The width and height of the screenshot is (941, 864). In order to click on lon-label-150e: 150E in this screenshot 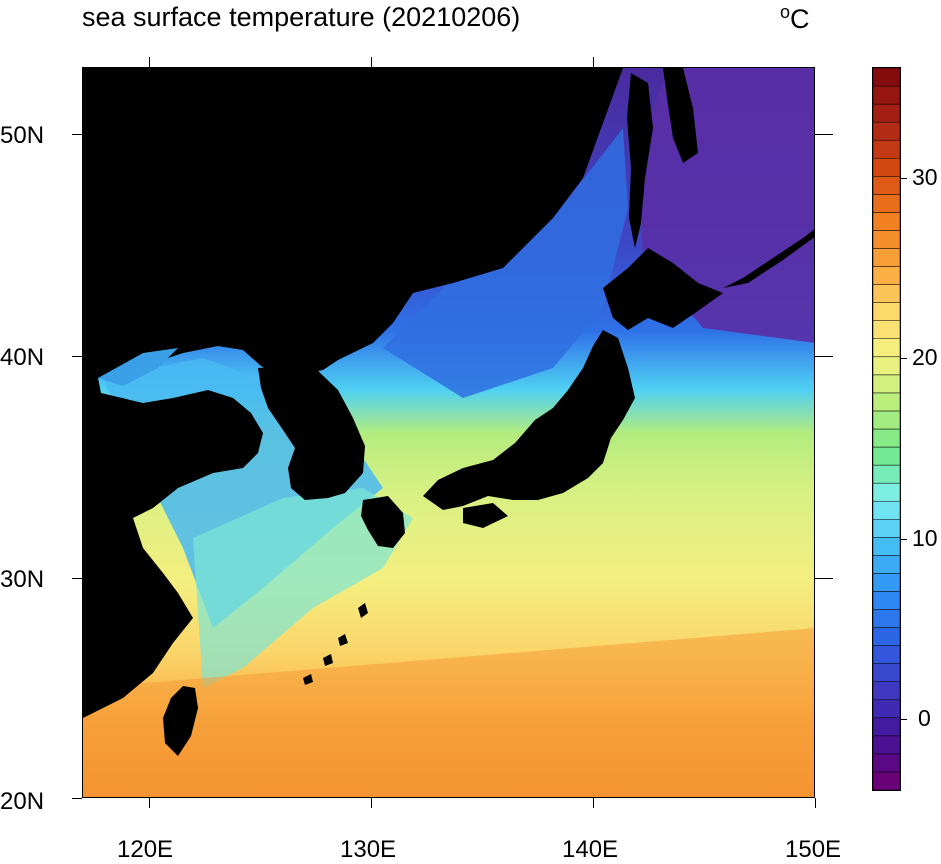, I will do `click(813, 849)`.